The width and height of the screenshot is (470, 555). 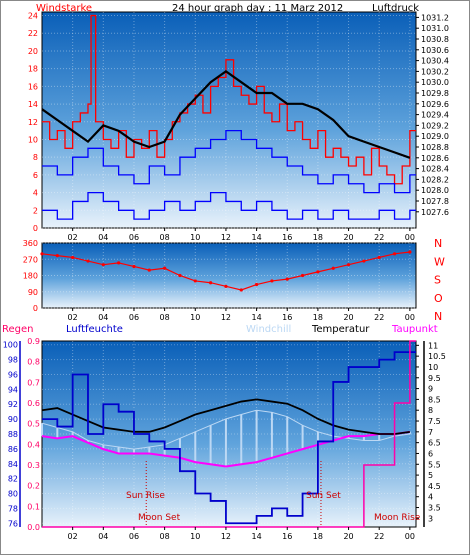 I want to click on x-tick-label: 00, so click(x=410, y=536).